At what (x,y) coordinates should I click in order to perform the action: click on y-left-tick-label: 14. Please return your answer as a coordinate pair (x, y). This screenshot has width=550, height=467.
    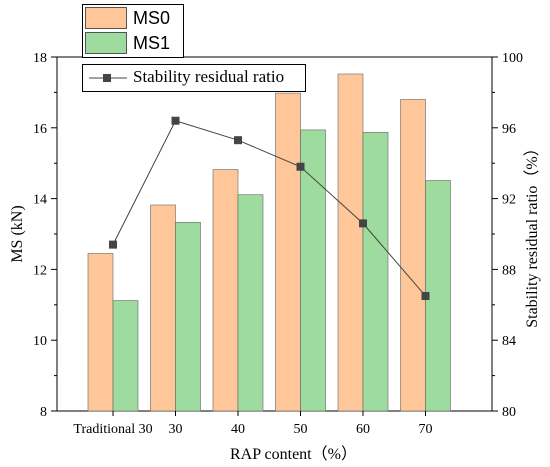
    Looking at the image, I should click on (40, 200).